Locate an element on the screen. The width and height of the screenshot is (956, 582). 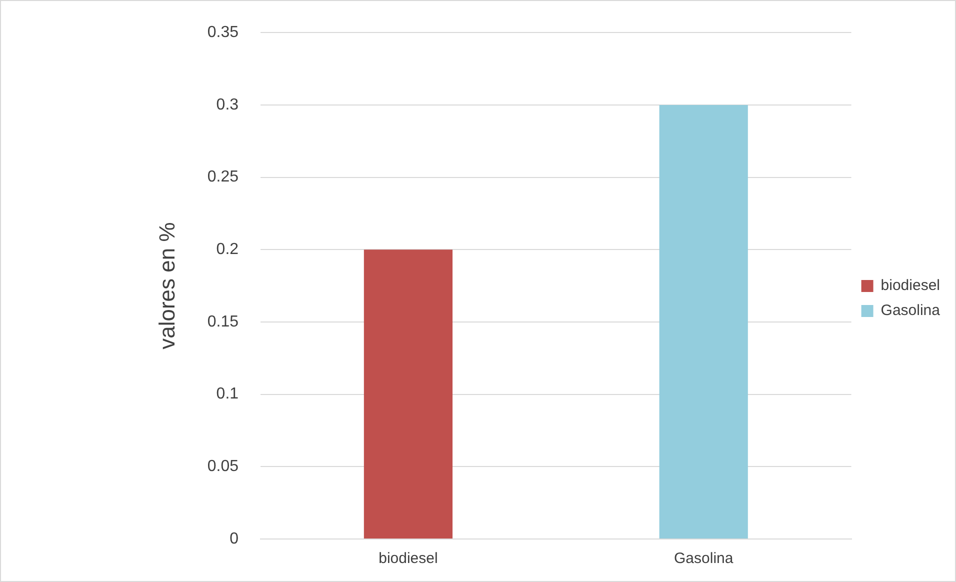
legend-label: biodiesel is located at coordinates (910, 285).